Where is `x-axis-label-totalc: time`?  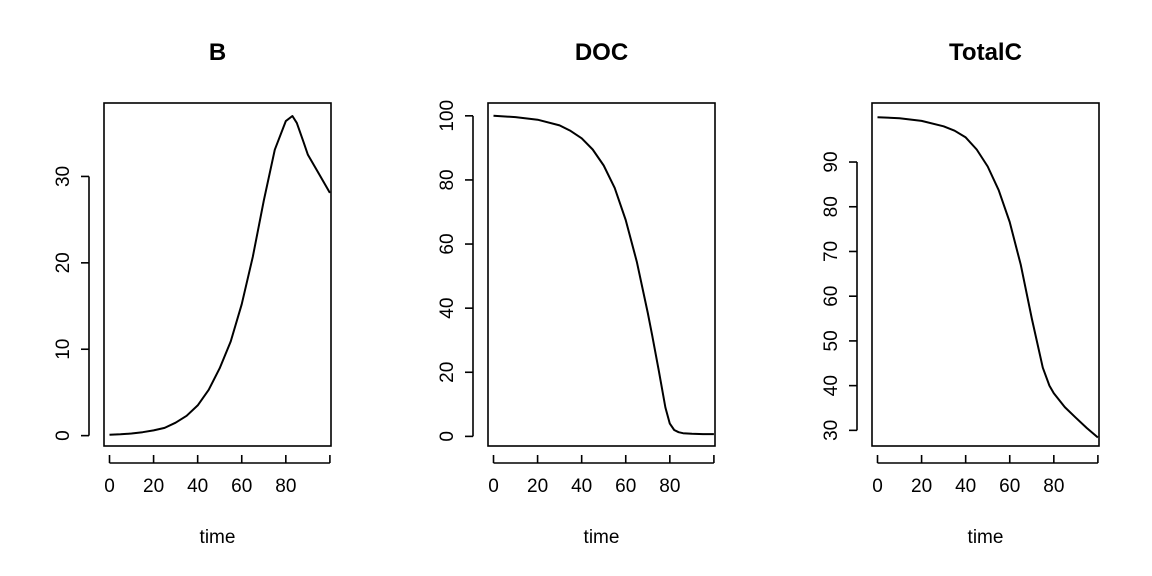
x-axis-label-totalc: time is located at coordinates (986, 537).